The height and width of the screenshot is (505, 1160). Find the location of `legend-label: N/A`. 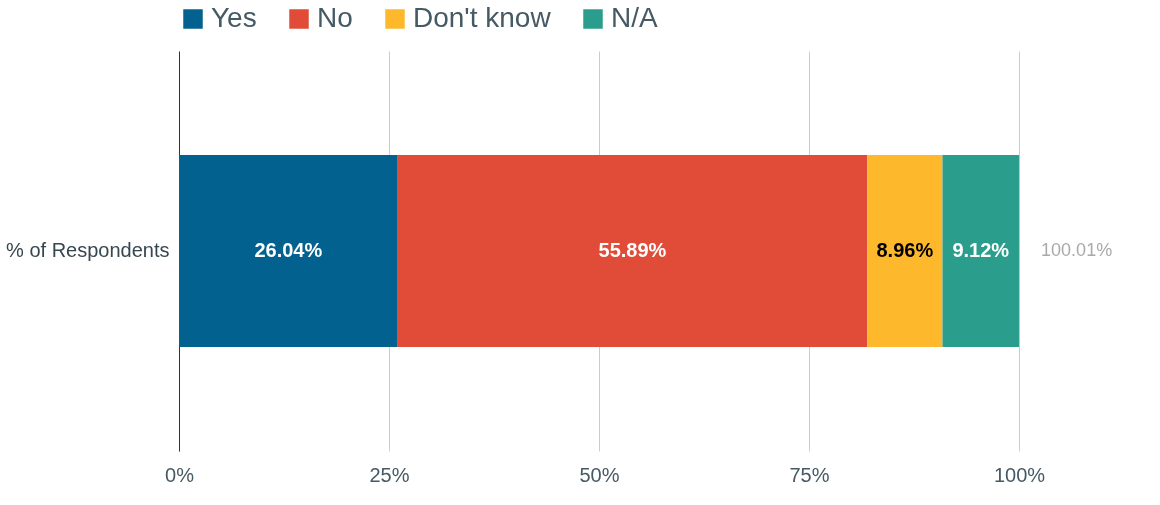

legend-label: N/A is located at coordinates (634, 17).